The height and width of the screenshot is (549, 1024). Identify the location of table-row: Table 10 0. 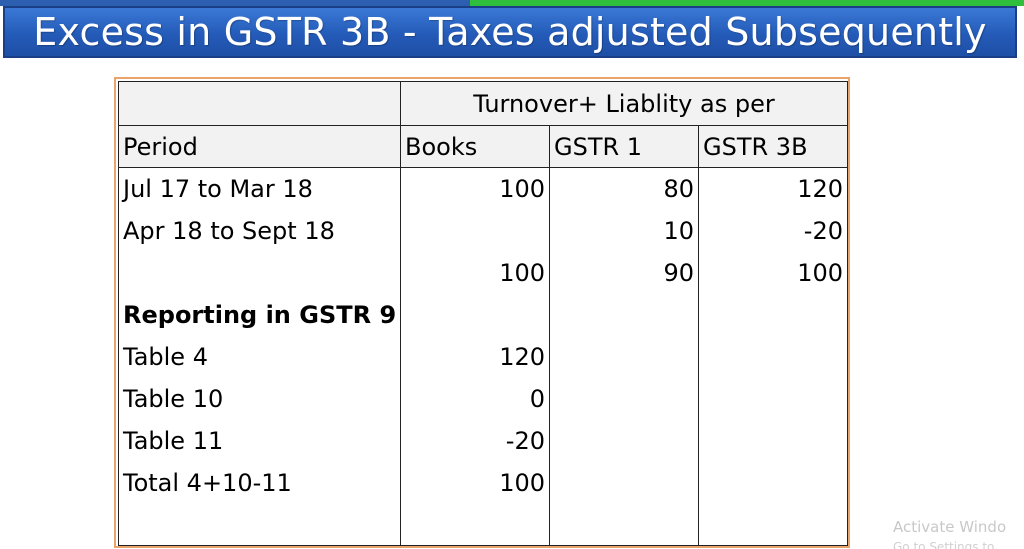
(483, 398).